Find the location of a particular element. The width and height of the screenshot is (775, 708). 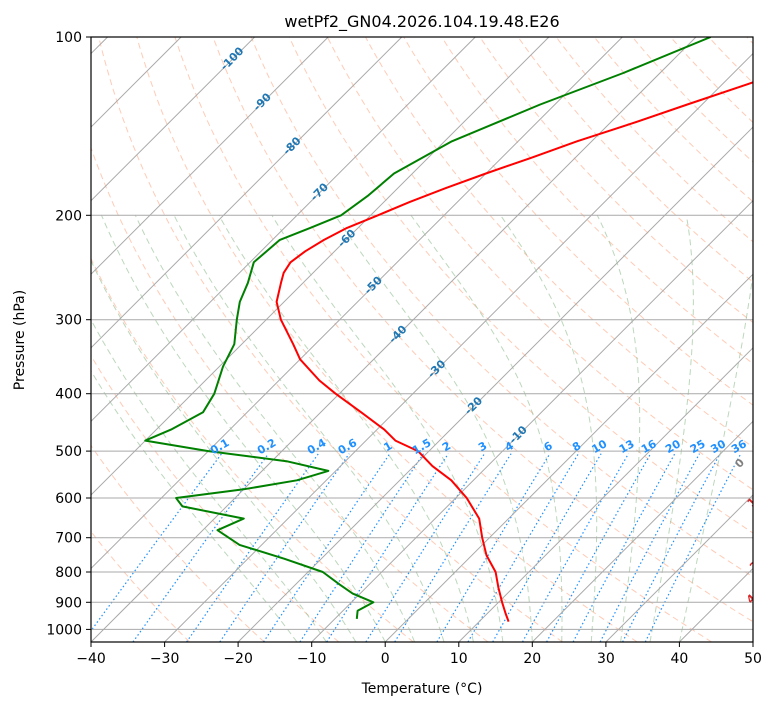

x-tick-label: 50 is located at coordinates (753, 659).